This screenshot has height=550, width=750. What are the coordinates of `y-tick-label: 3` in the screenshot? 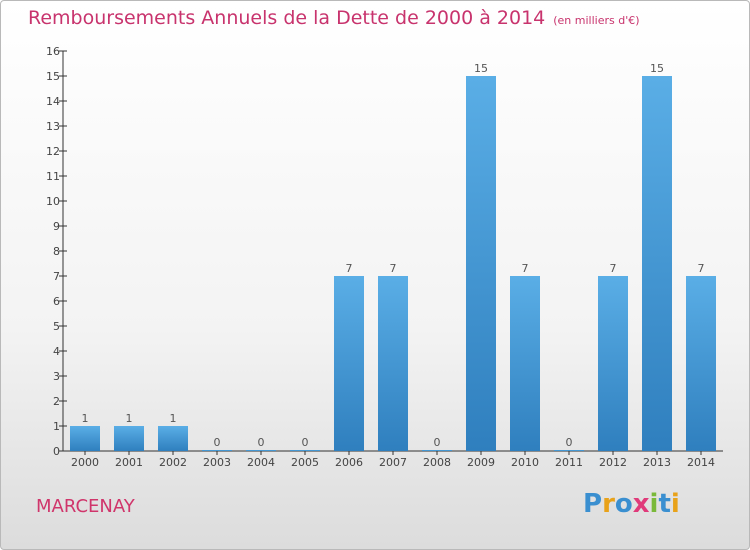 It's located at (56, 376).